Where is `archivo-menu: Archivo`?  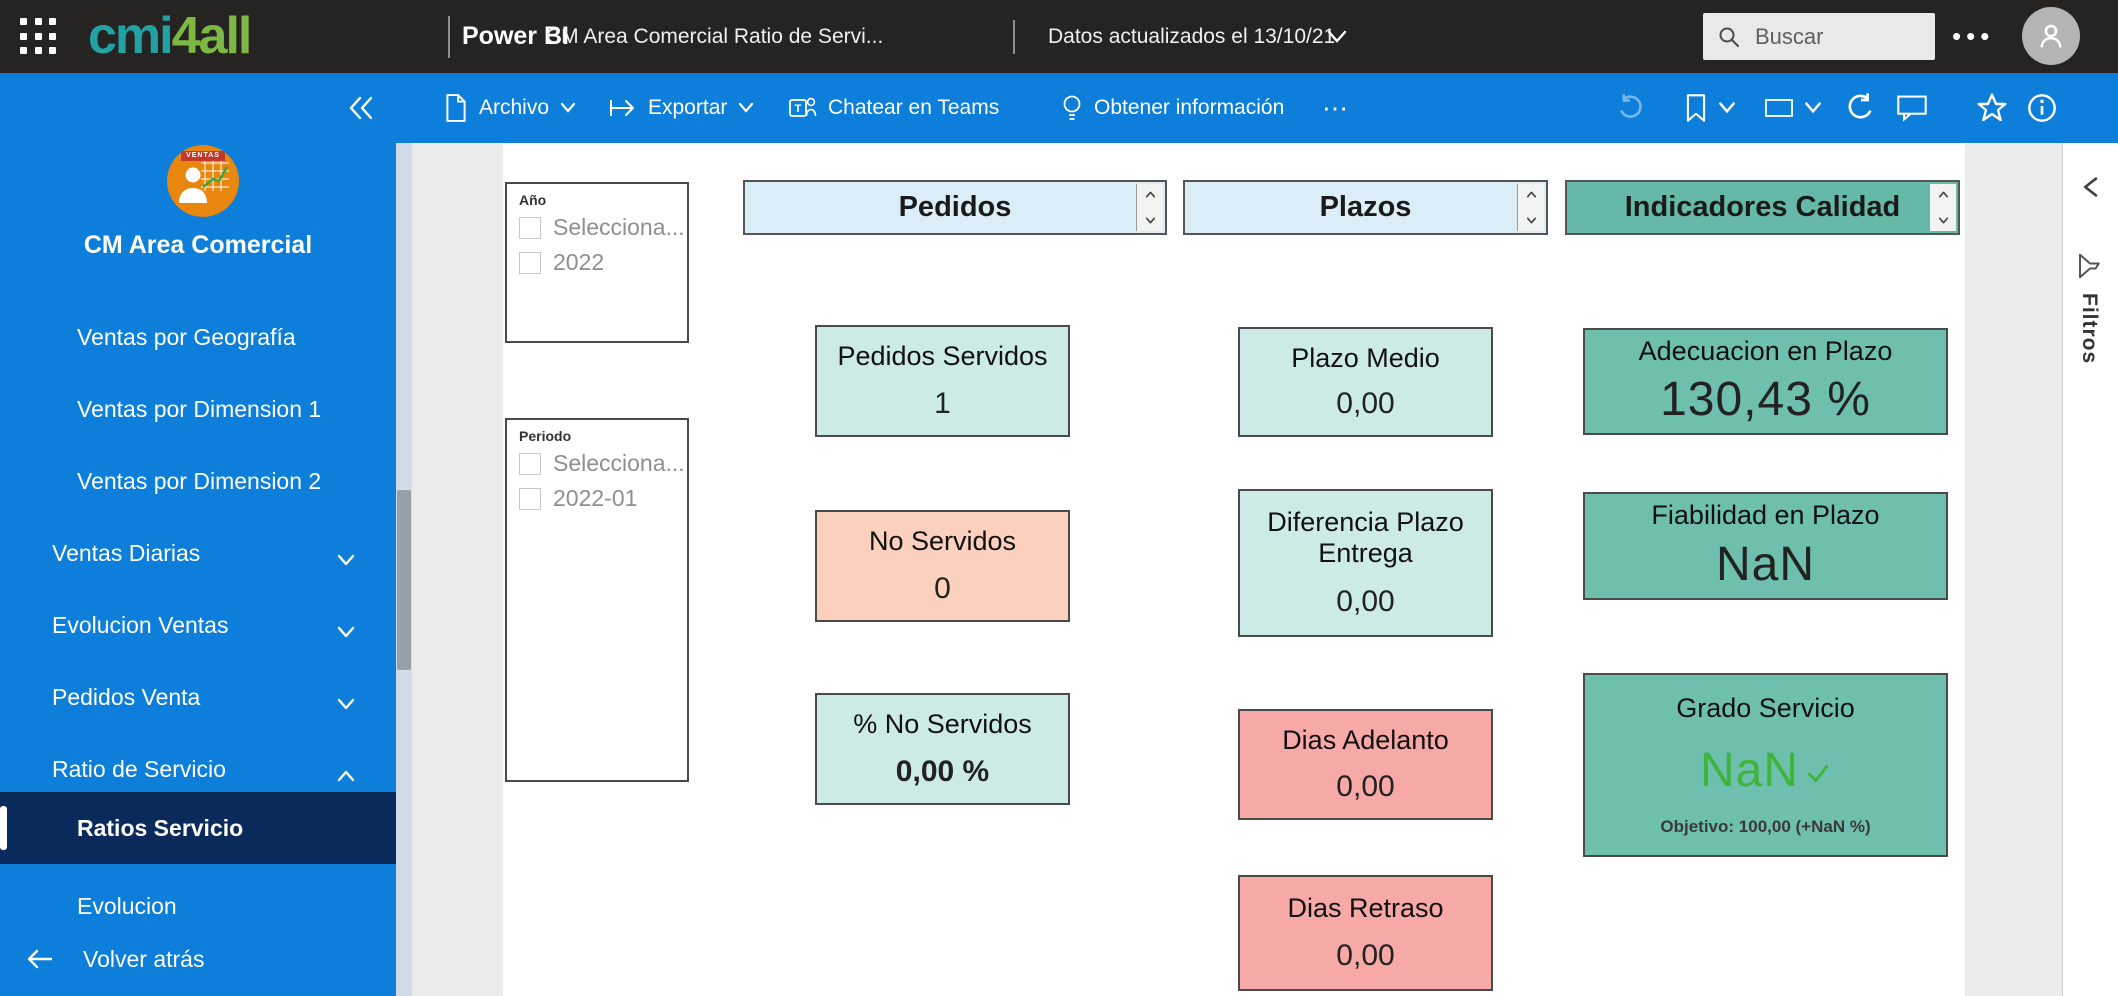
archivo-menu: Archivo is located at coordinates (510, 108).